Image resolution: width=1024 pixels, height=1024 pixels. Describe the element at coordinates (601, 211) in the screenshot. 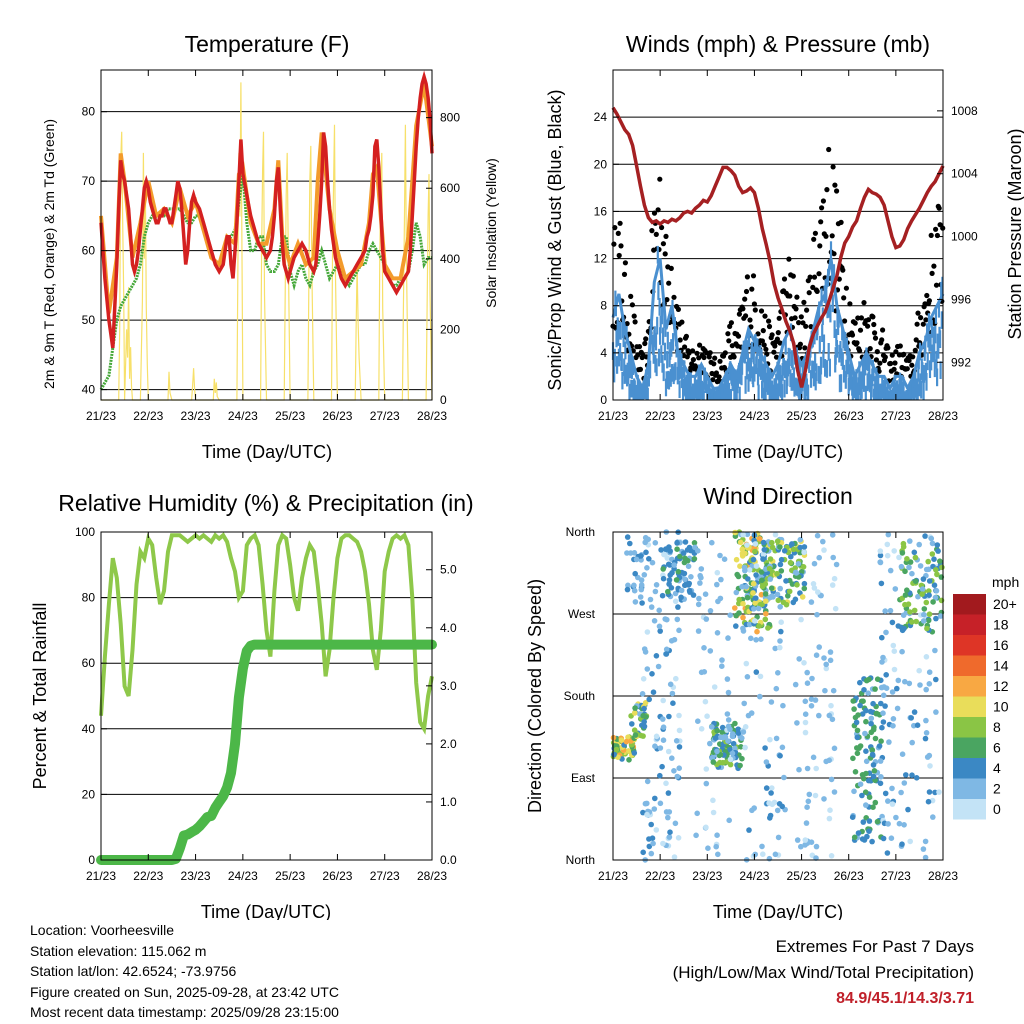

I see `y-tick-label: 16` at that location.